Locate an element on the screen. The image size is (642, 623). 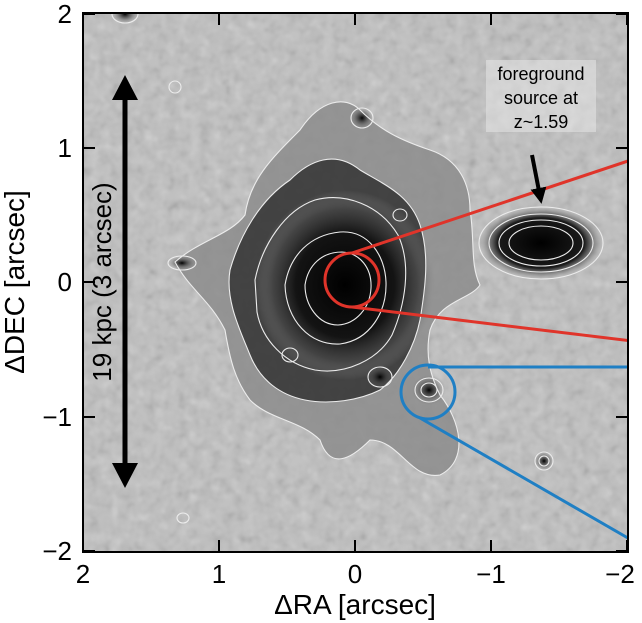
x-tick-label: −2 is located at coordinates (620, 574).